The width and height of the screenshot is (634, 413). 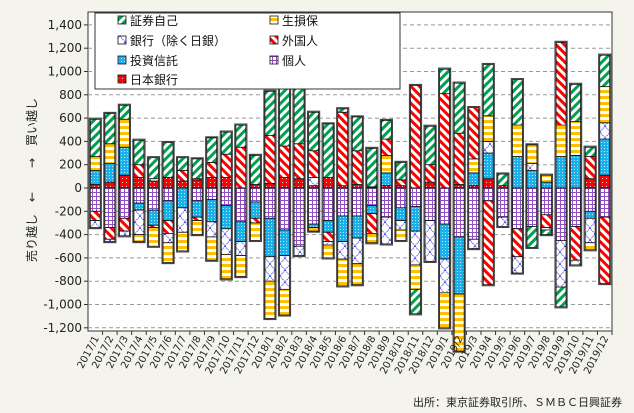 I want to click on bar-group-2017/1, so click(x=95, y=173).